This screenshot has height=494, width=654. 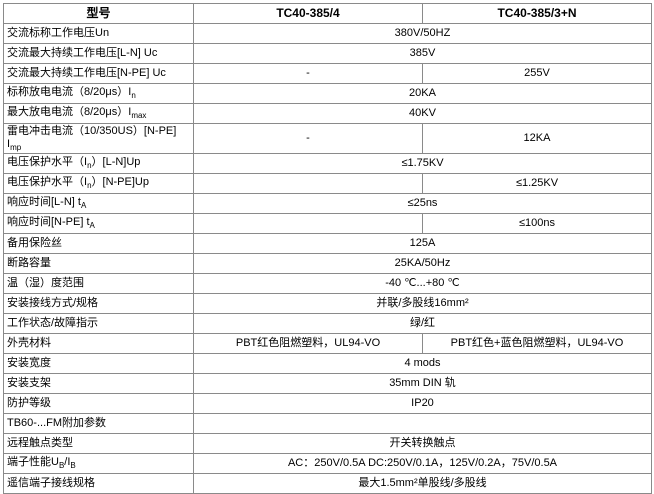 I want to click on header-cell-model-b: TC40-385/3+N, so click(x=537, y=13).